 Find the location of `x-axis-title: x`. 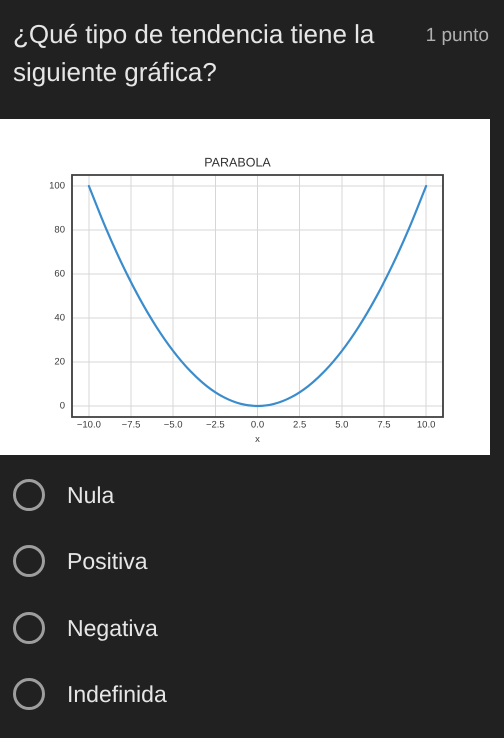

x-axis-title: x is located at coordinates (257, 439).